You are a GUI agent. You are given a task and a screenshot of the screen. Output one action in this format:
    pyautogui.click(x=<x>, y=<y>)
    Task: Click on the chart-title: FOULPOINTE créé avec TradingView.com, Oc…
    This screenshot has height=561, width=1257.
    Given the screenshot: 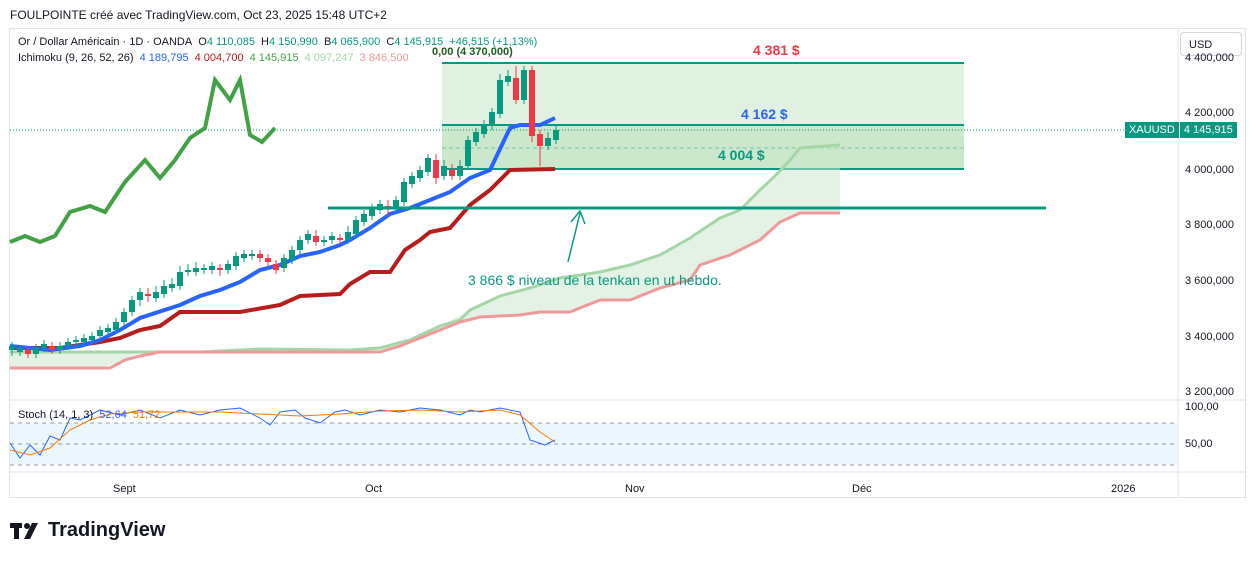 What is the action you would take?
    pyautogui.click(x=198, y=15)
    